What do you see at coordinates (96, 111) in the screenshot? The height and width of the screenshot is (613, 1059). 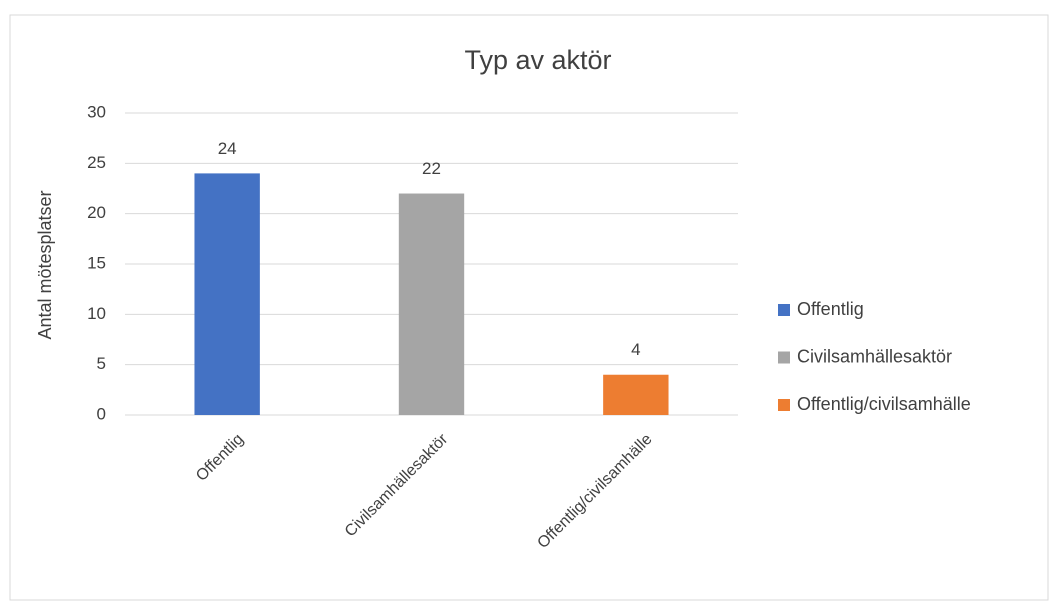 I see `y-tick-label: 30` at bounding box center [96, 111].